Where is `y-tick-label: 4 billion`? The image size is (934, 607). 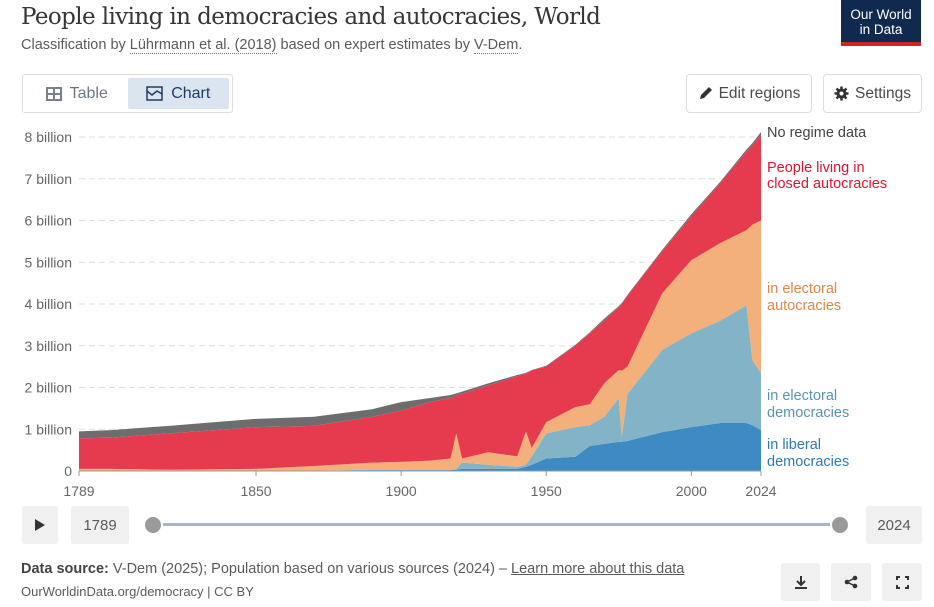 y-tick-label: 4 billion is located at coordinates (48, 304).